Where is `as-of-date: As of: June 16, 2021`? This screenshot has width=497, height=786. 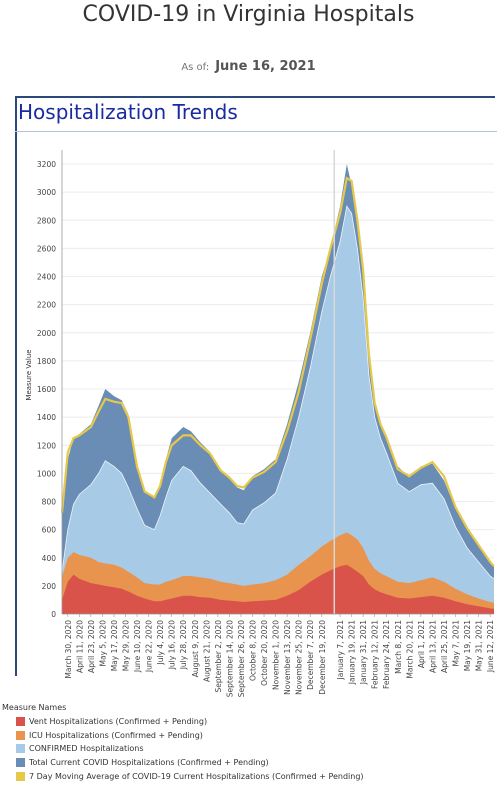
as-of-date: As of: June 16, 2021 is located at coordinates (248, 64).